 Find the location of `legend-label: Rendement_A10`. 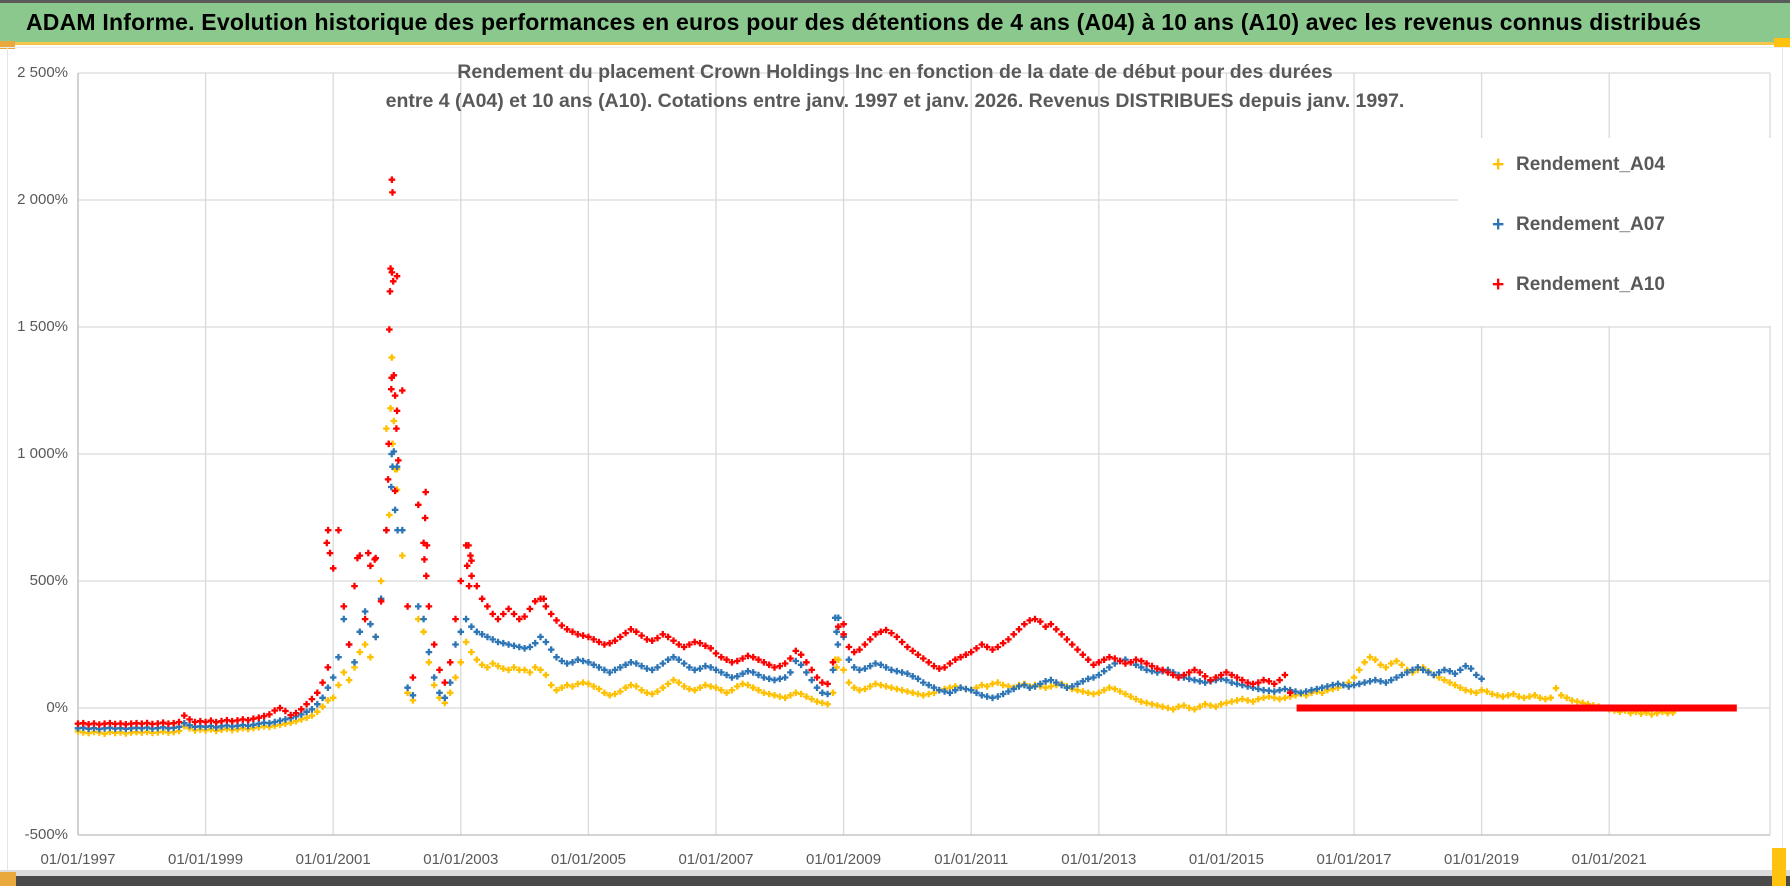

legend-label: Rendement_A10 is located at coordinates (1590, 284).